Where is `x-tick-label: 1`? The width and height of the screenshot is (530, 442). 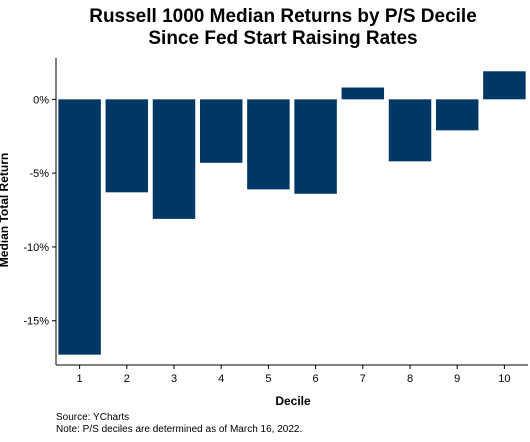
x-tick-label: 1 is located at coordinates (80, 379).